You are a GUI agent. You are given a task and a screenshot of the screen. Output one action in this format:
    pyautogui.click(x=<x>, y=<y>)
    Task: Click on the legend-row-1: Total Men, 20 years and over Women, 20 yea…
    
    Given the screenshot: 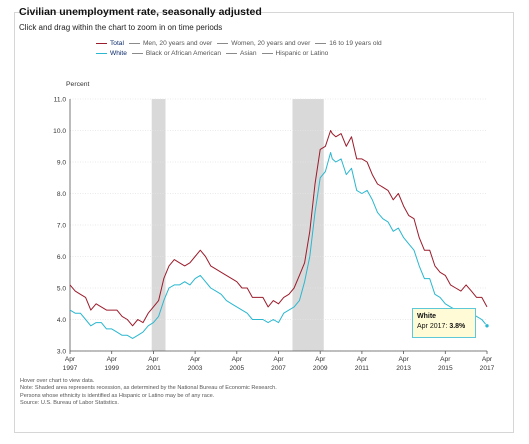 What is the action you would take?
    pyautogui.click(x=276, y=44)
    